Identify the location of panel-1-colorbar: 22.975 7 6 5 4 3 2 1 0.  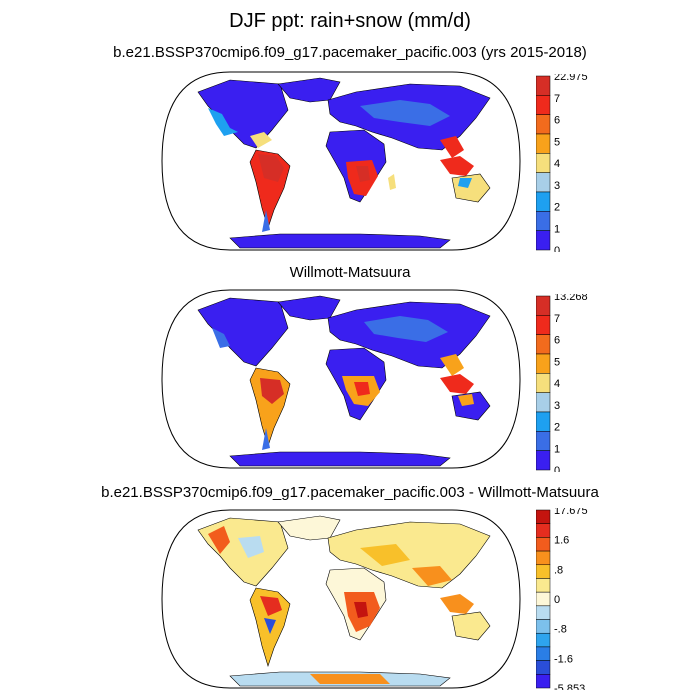
(562, 163).